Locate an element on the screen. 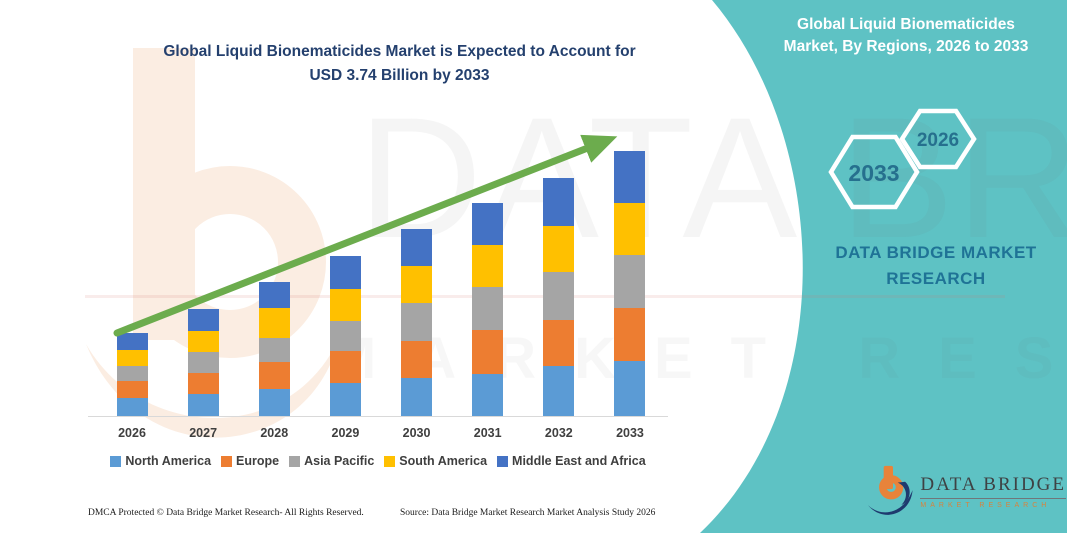  x-axis-label: 2026 is located at coordinates (132, 433).